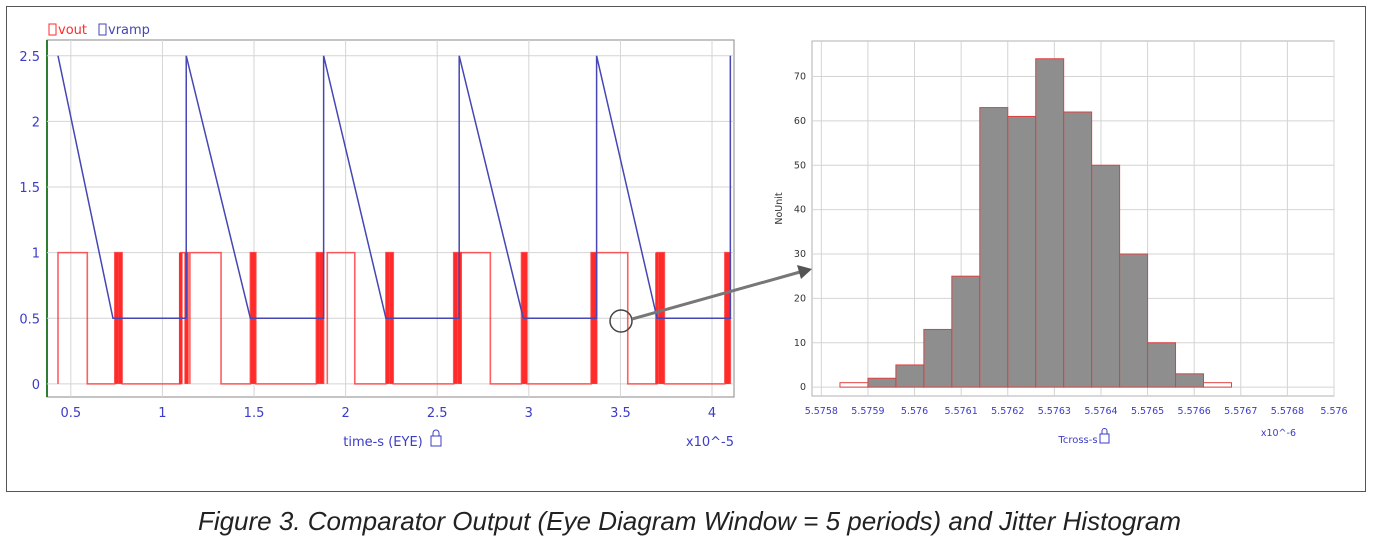 The width and height of the screenshot is (1379, 549). I want to click on hist-x-tick-label: 5.5764, so click(1100, 411).